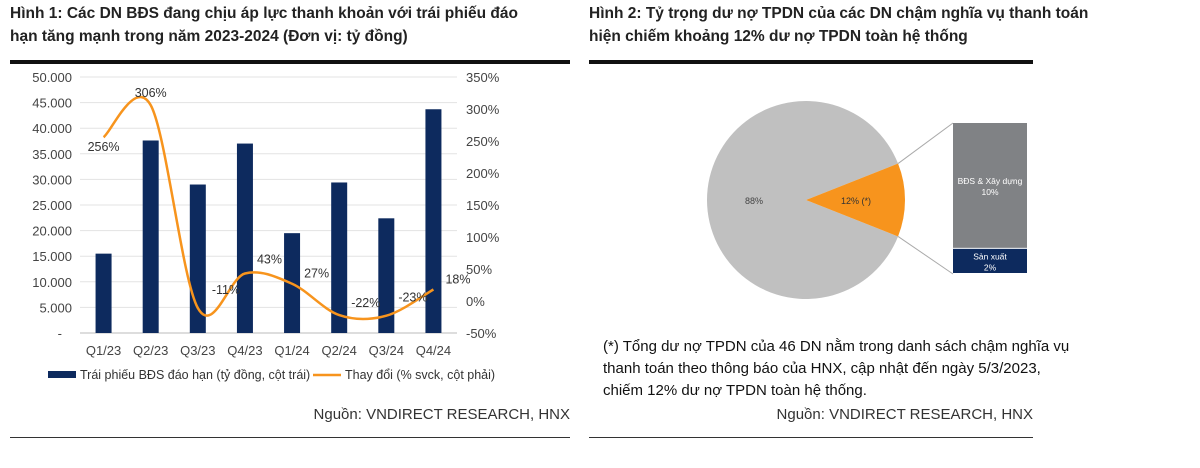  What do you see at coordinates (386, 350) in the screenshot?
I see `x-tick-label: Q3/24` at bounding box center [386, 350].